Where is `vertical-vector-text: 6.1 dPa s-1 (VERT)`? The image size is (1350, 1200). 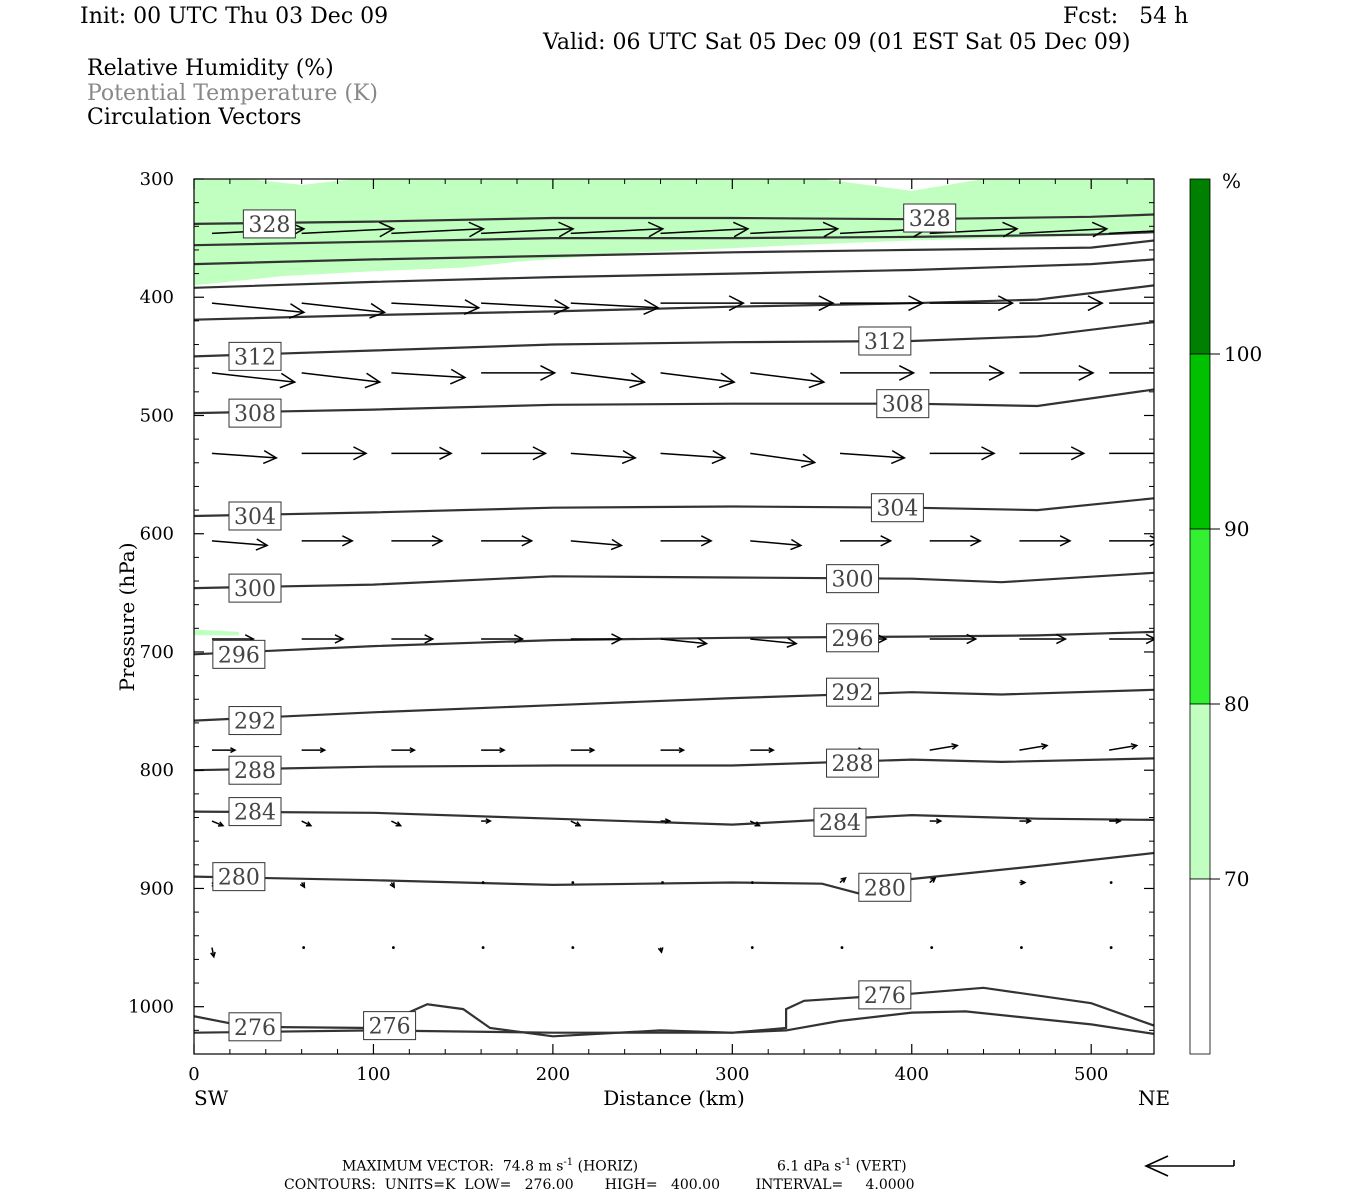
vertical-vector-text: 6.1 dPa s-1 (VERT) is located at coordinates (842, 1166).